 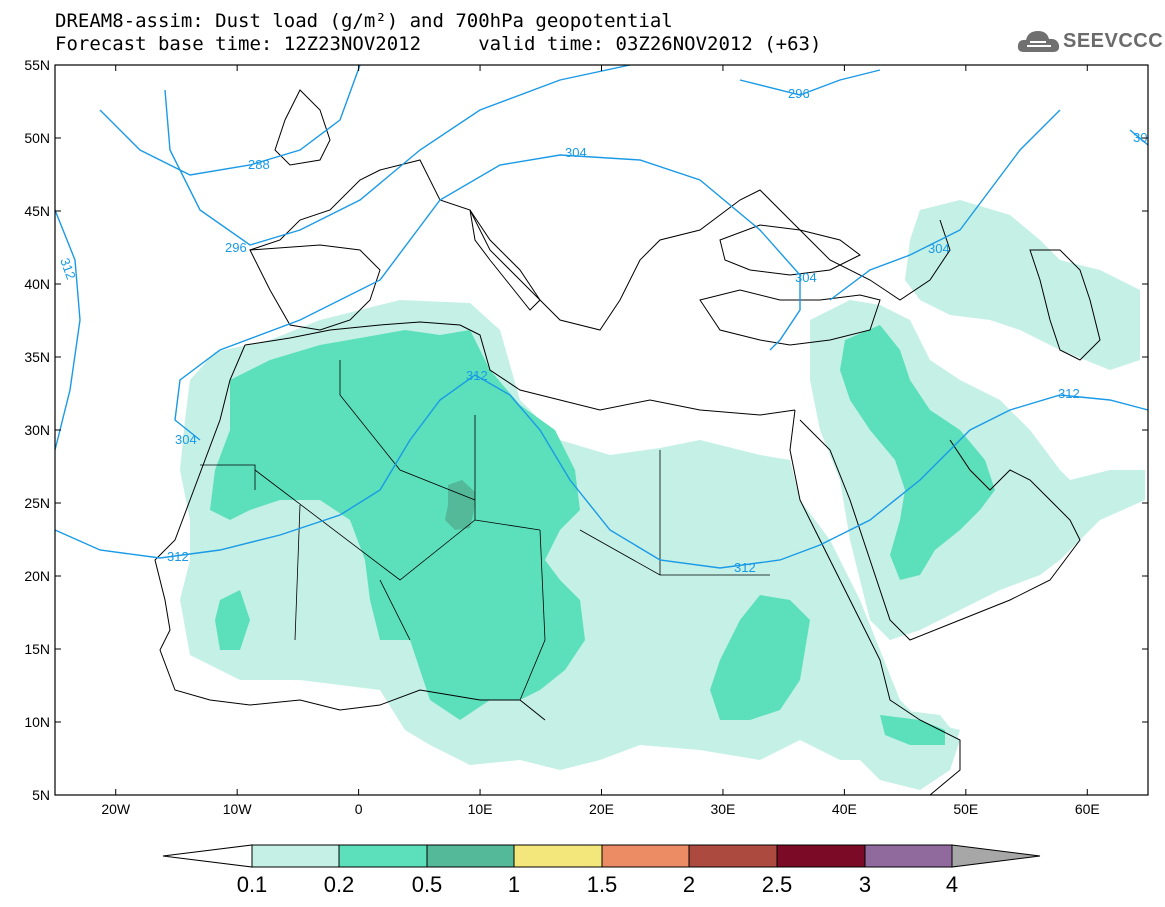 I want to click on coastline-red-sea, so click(x=875, y=602).